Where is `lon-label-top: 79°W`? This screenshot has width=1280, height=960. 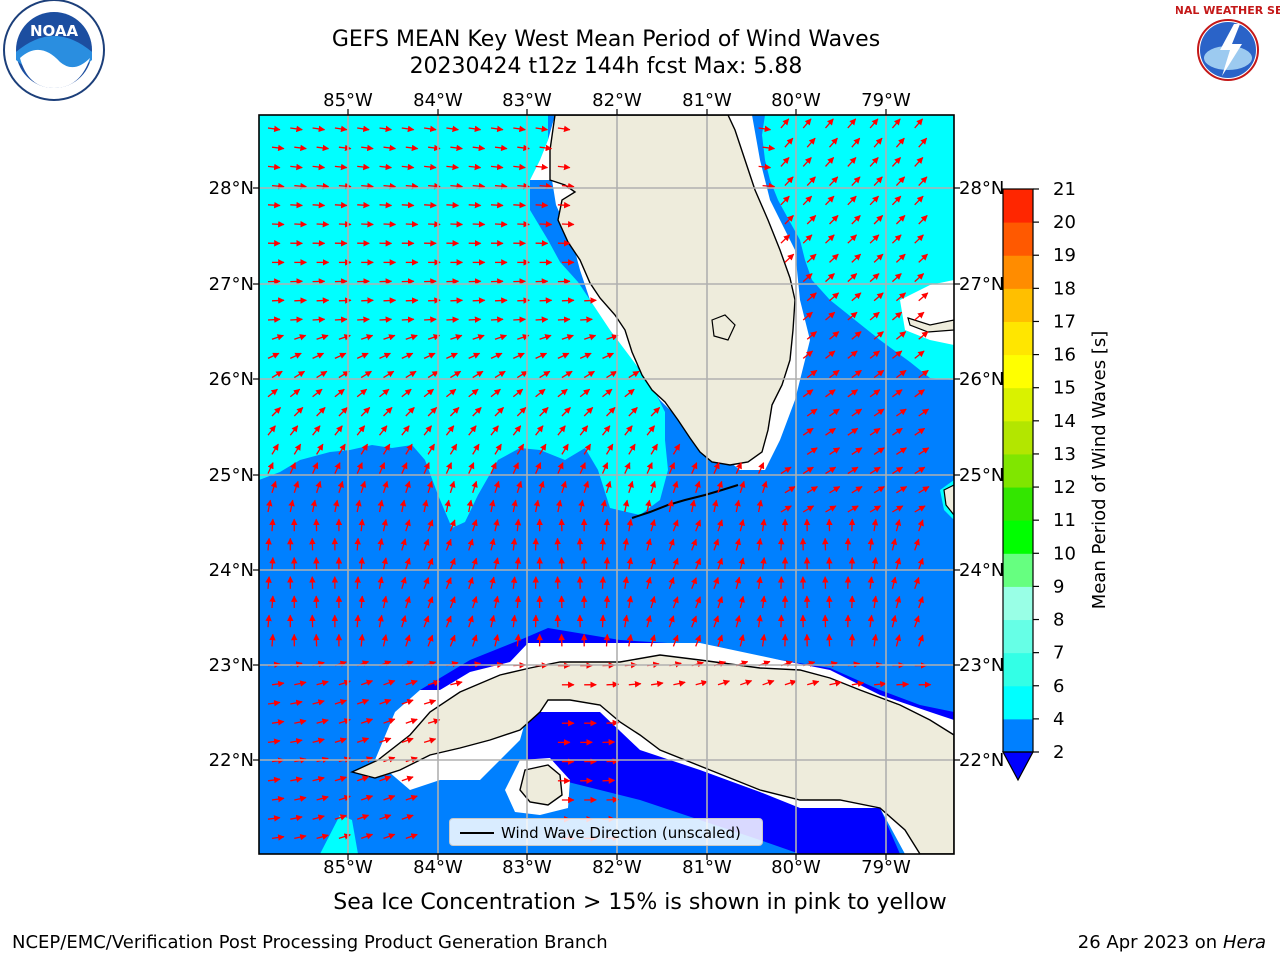 lon-label-top: 79°W is located at coordinates (886, 100).